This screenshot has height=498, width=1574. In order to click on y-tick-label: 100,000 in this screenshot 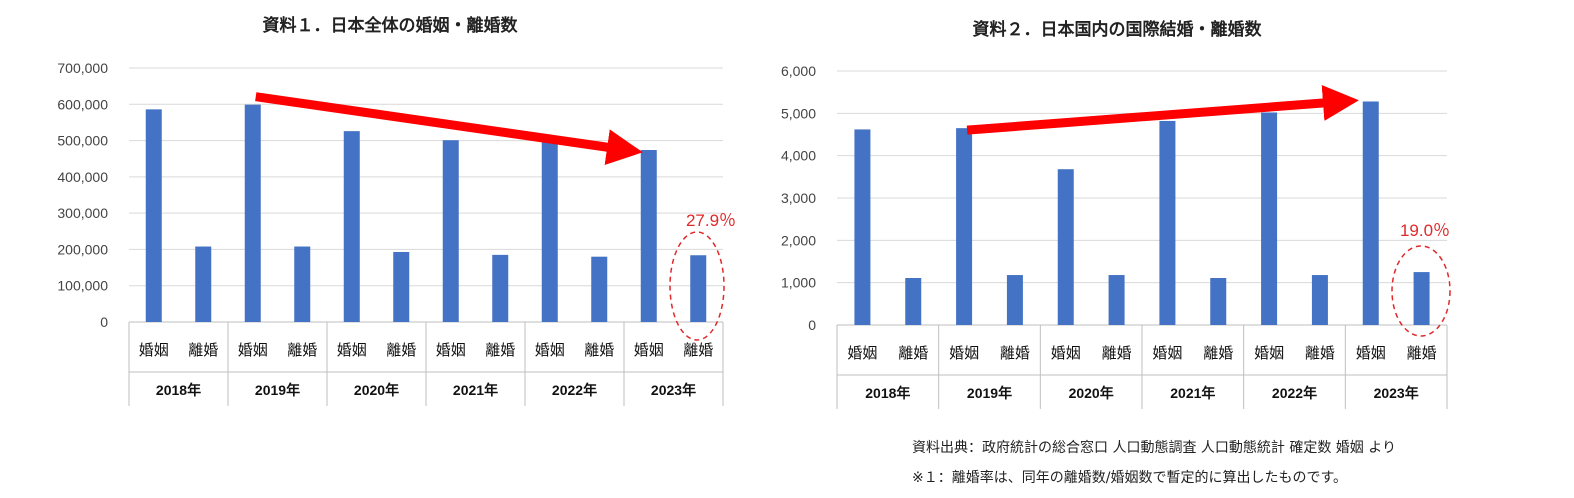, I will do `click(82, 286)`.